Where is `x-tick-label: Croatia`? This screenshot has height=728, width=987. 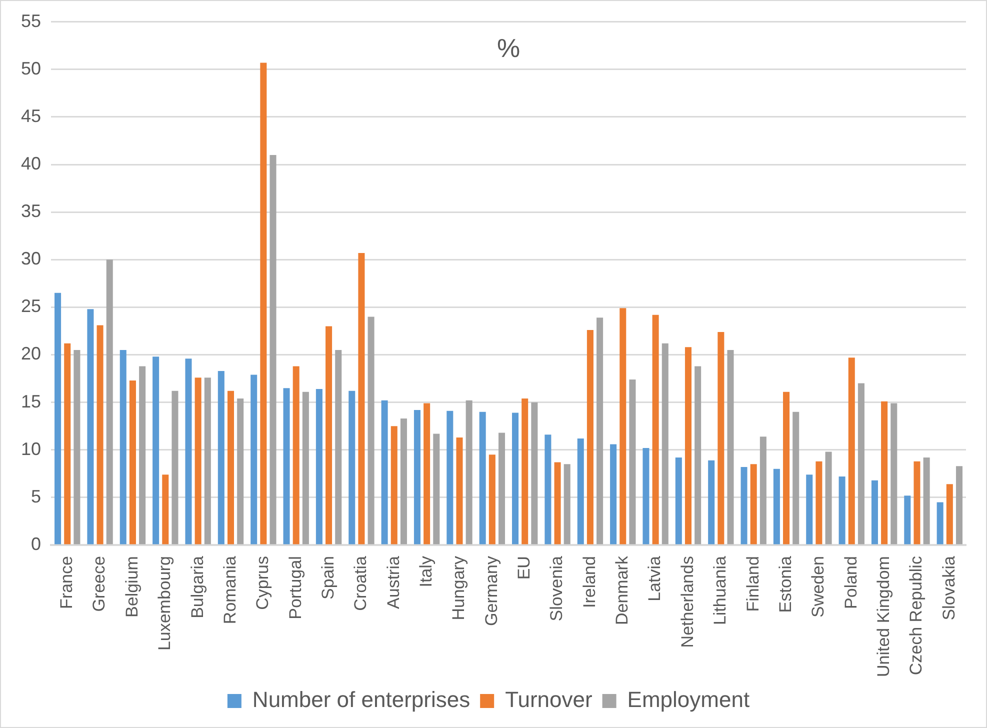
x-tick-label: Croatia is located at coordinates (360, 583).